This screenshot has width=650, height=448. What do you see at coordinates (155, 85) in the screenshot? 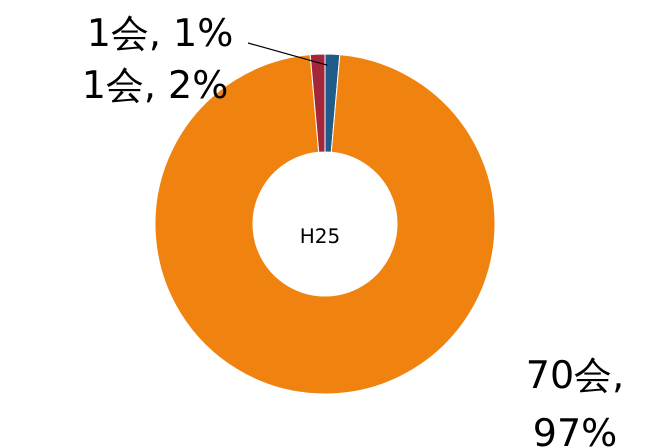
I see `data-label: 1会, 2%` at bounding box center [155, 85].